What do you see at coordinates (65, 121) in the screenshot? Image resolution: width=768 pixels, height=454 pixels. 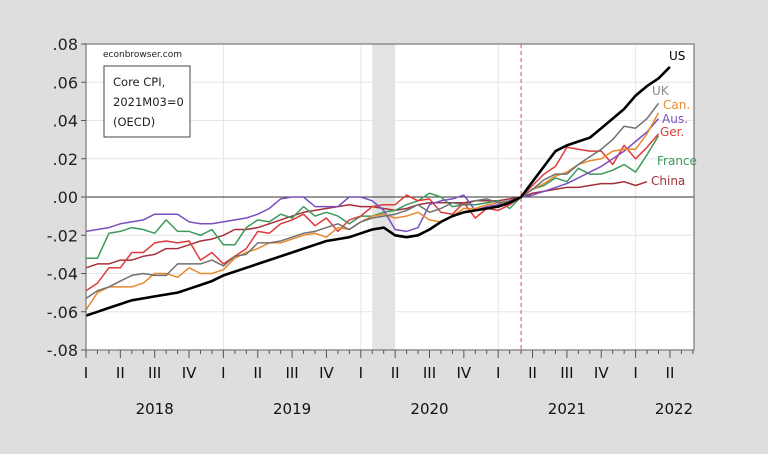 I see `y-tick-label: .04` at bounding box center [65, 121].